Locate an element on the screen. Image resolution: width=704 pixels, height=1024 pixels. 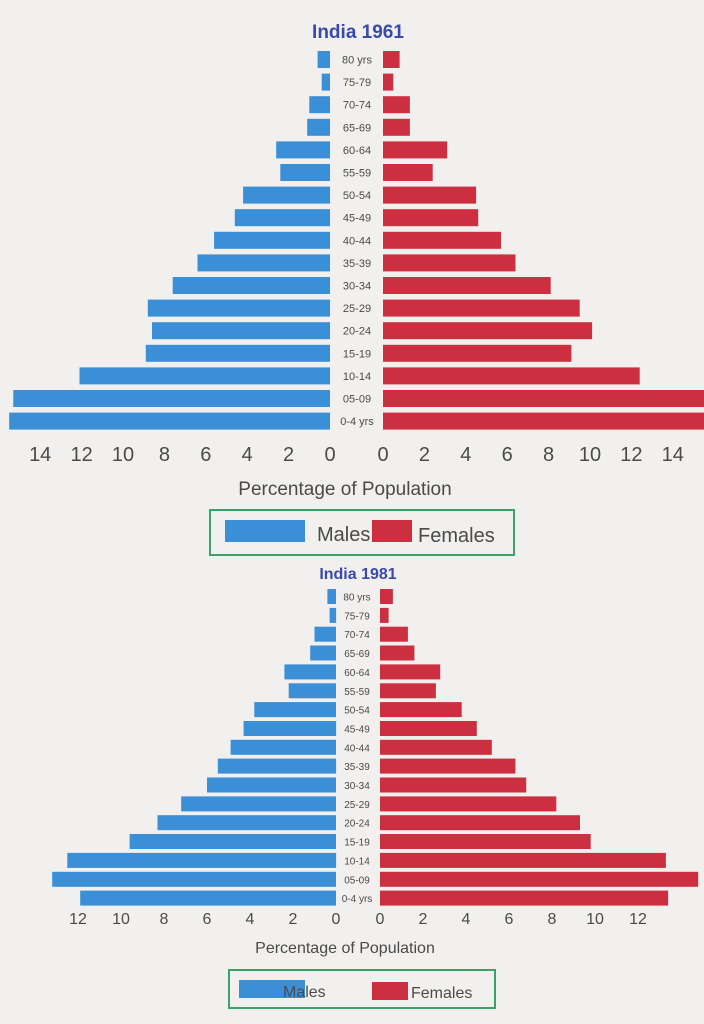
chart2-female-tick: 12 is located at coordinates (638, 919).